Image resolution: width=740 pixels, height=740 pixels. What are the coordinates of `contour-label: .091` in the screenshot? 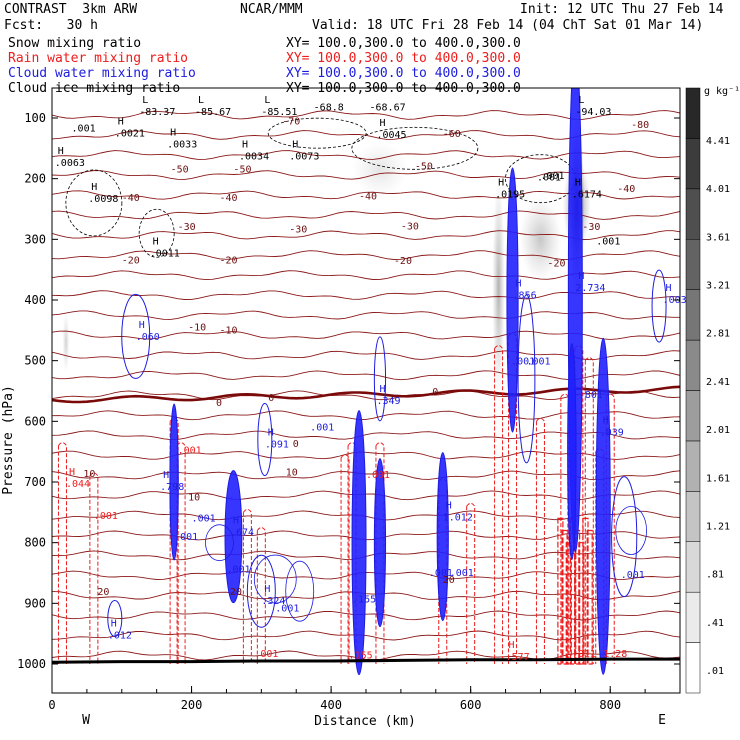 It's located at (277, 445).